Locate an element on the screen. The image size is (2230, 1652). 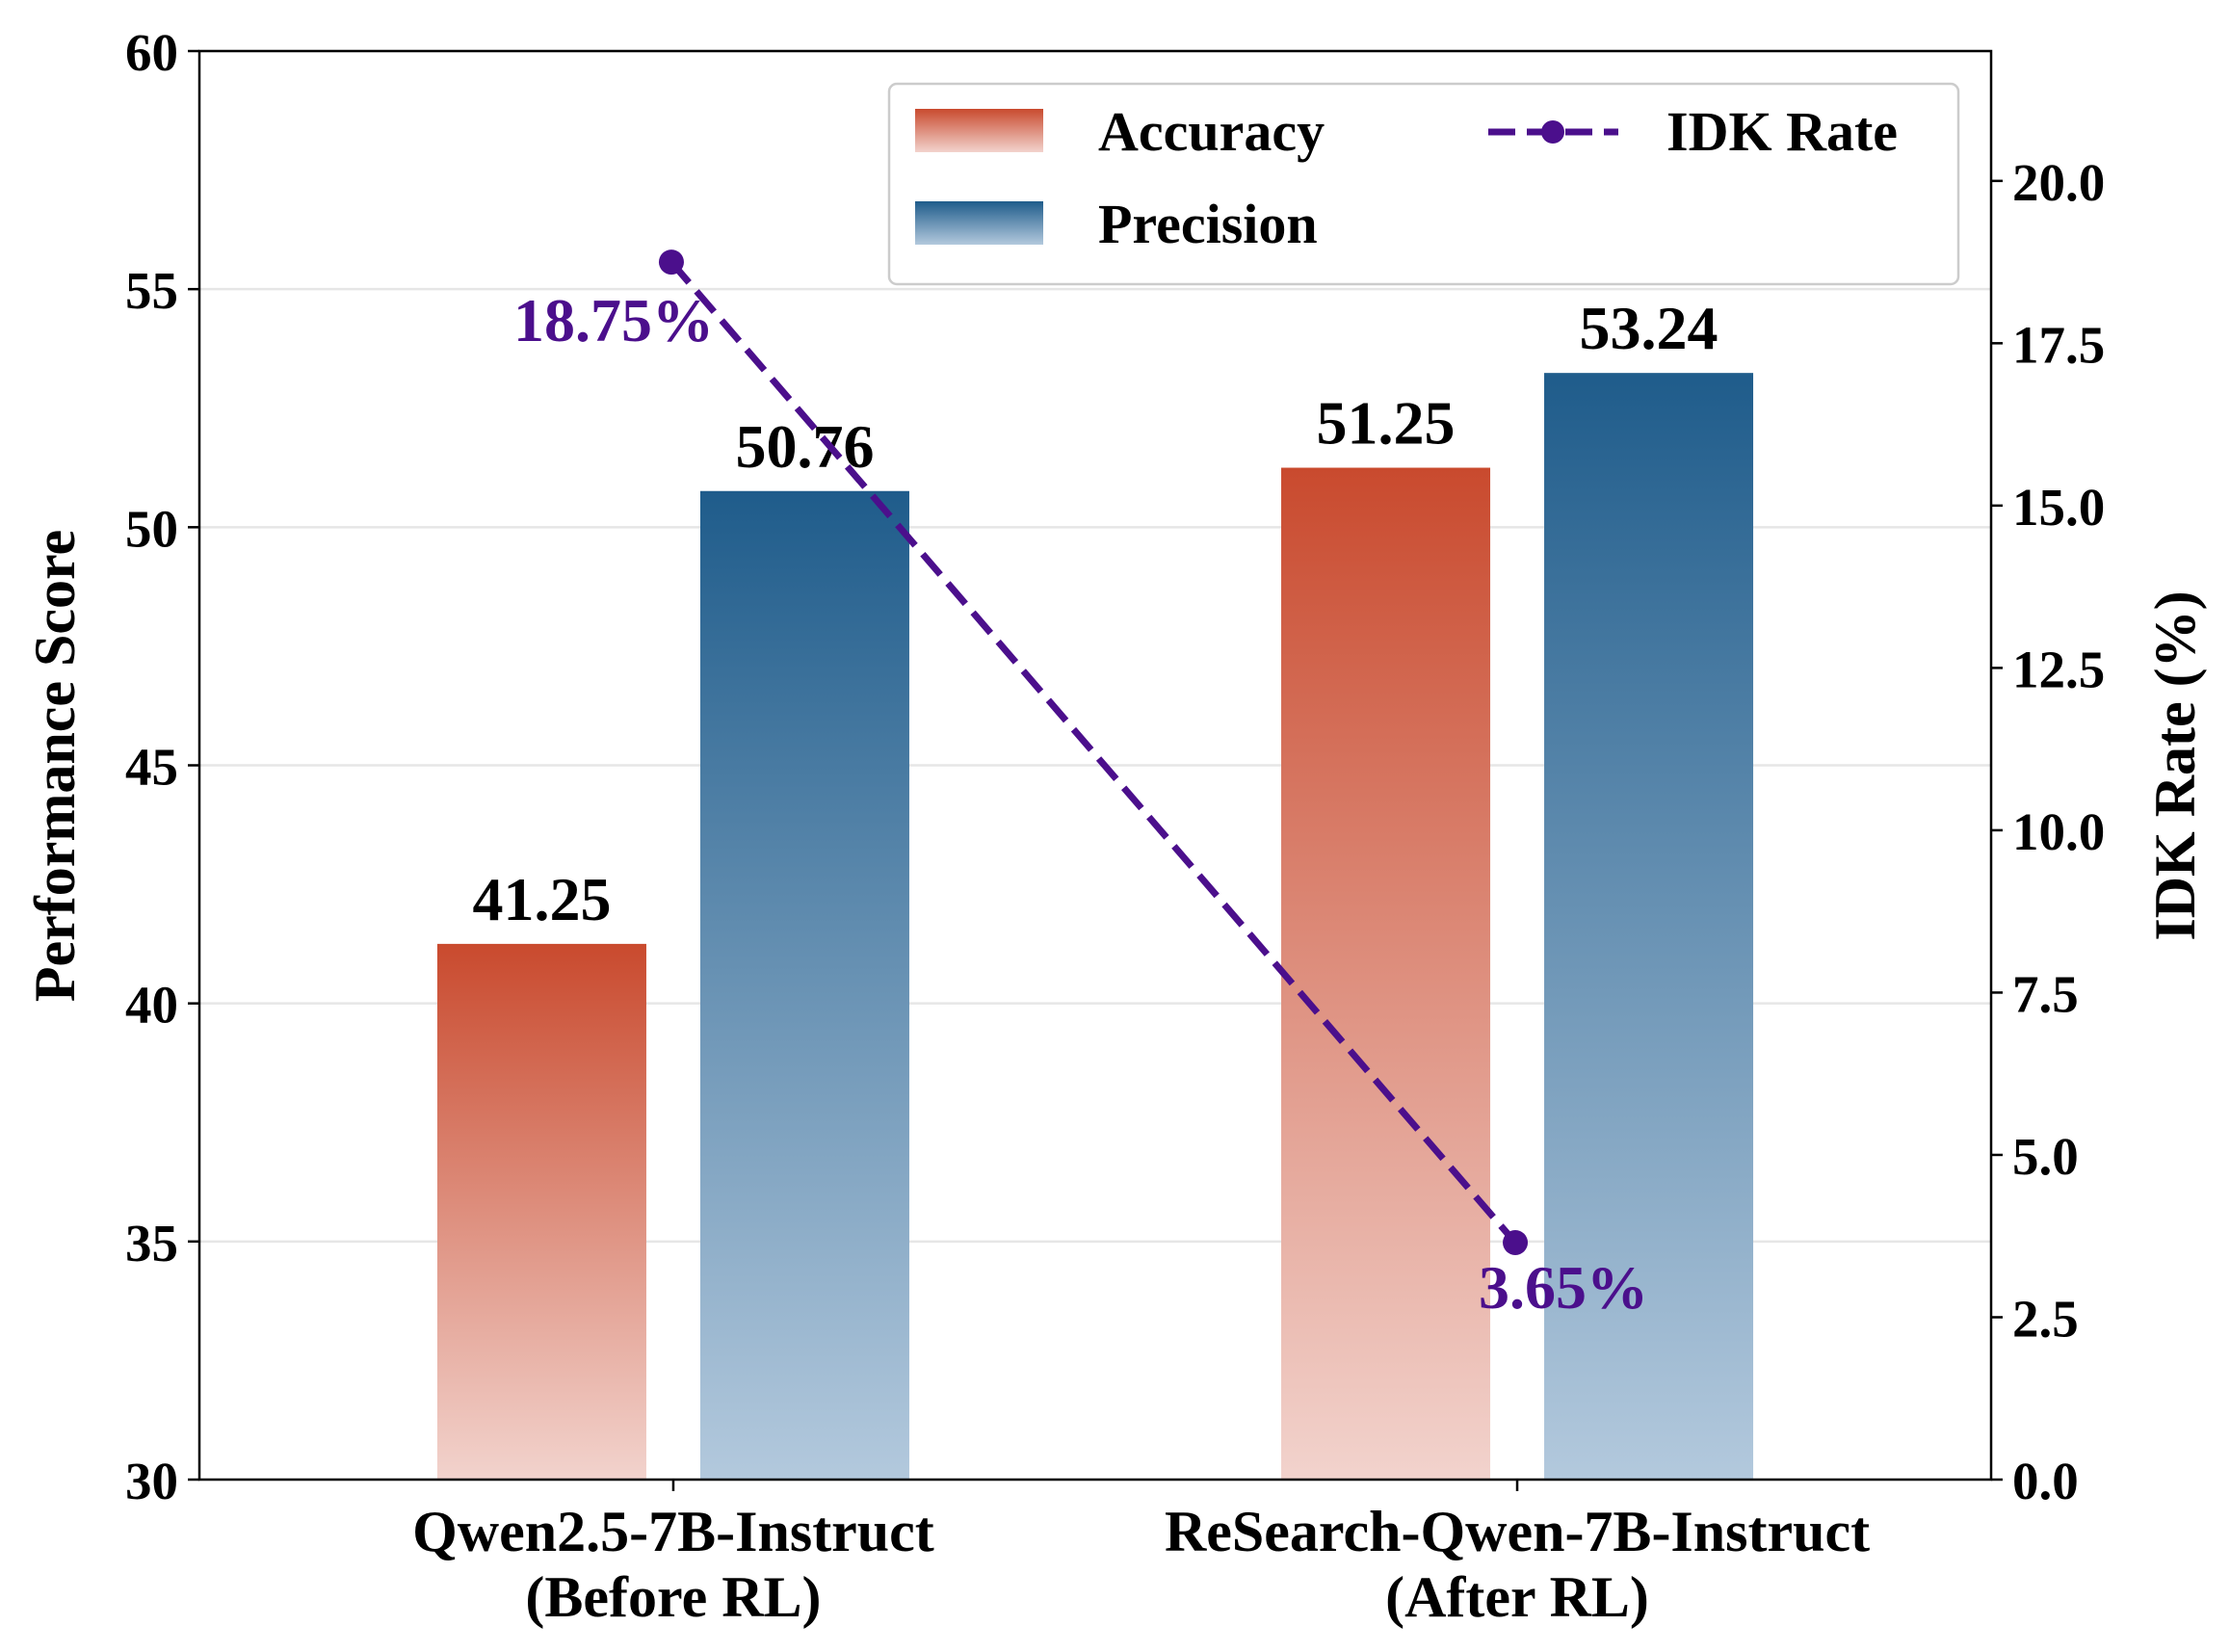
legend: Accuracy Precision IDK Rate is located at coordinates (1423, 184).